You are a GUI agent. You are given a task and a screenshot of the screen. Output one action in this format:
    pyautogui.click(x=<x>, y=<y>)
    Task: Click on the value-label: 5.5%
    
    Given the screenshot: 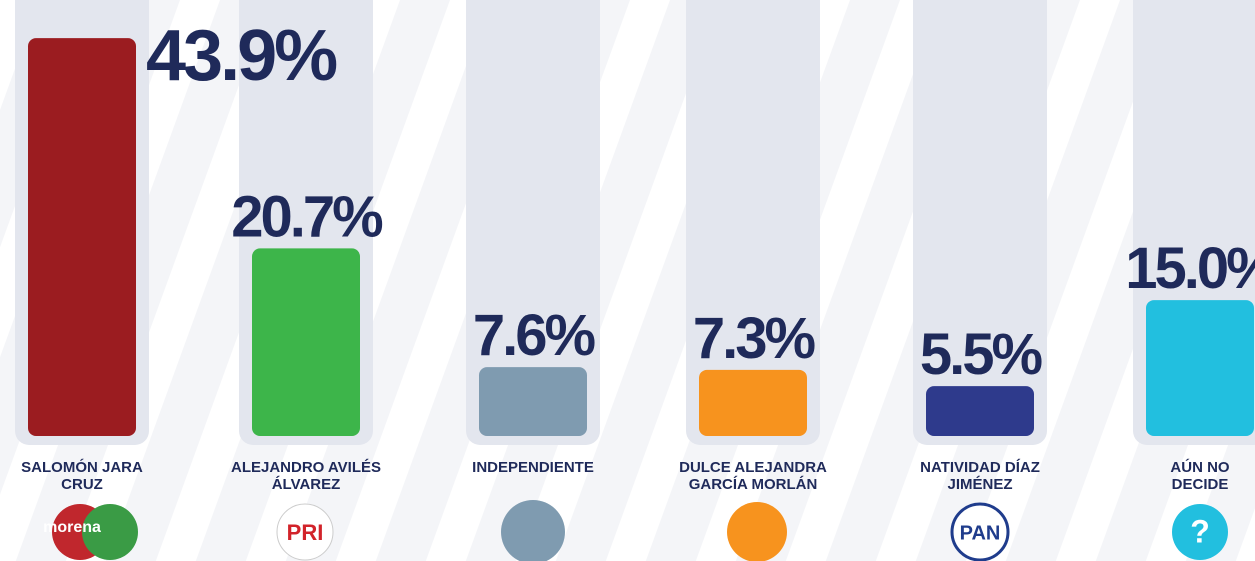 What is the action you would take?
    pyautogui.click(x=981, y=354)
    